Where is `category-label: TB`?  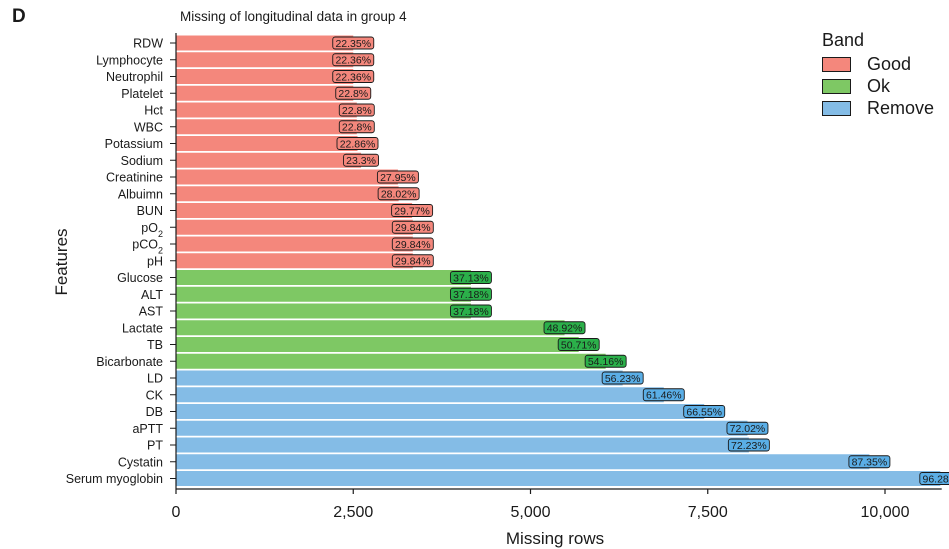 category-label: TB is located at coordinates (155, 345).